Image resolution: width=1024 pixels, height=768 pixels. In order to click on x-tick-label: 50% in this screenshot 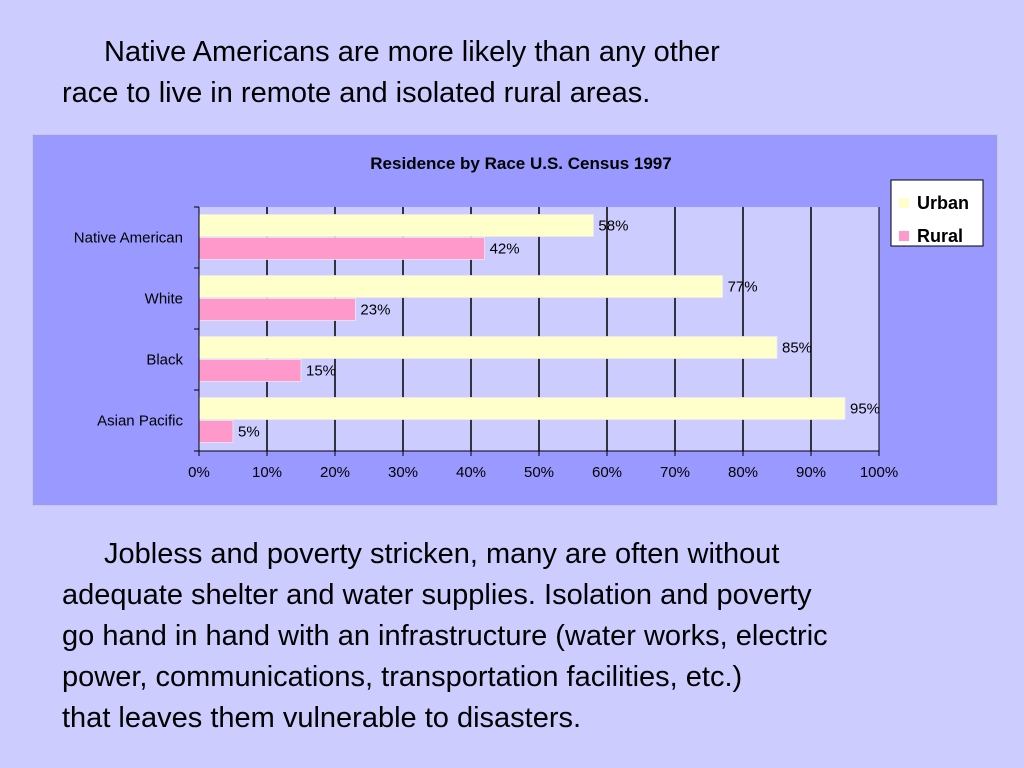, I will do `click(539, 472)`.